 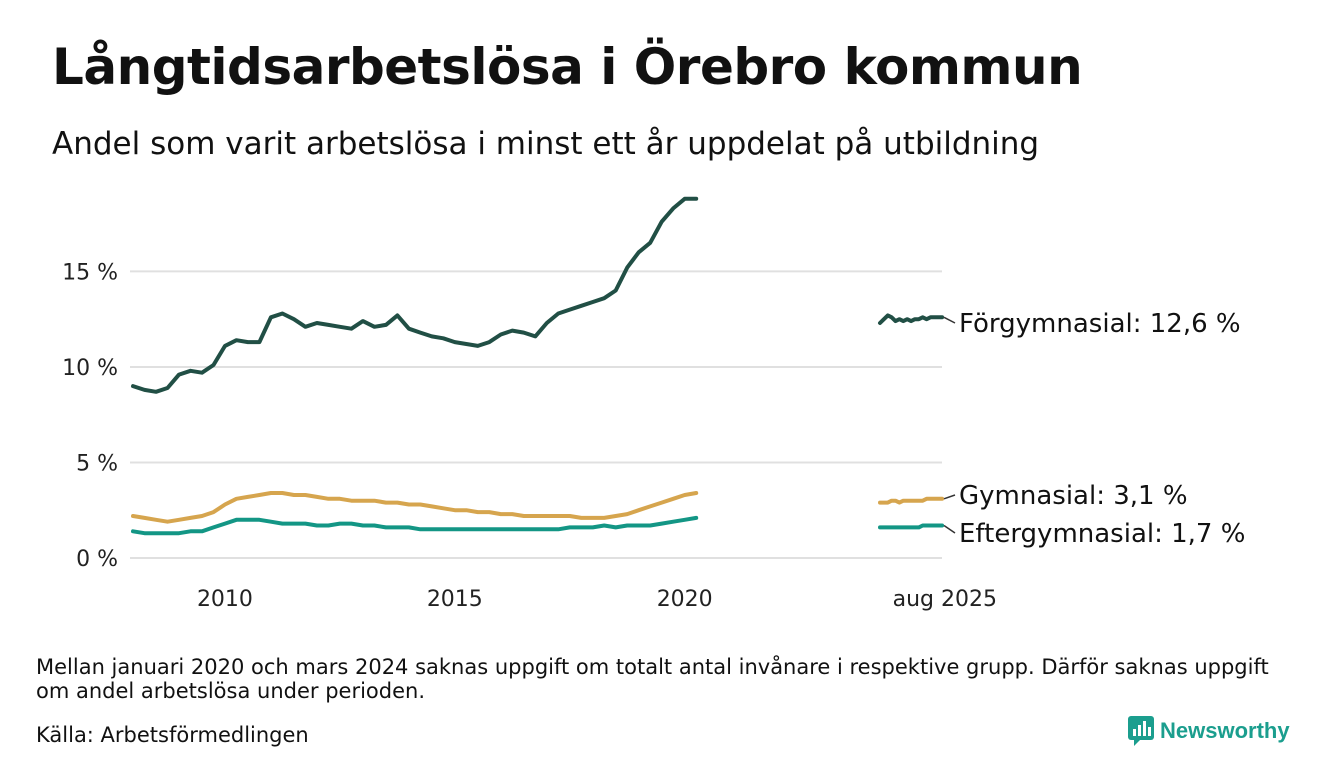 I want to click on series-end-label: Eftergymnasial: 1,7 %, so click(x=1102, y=534).